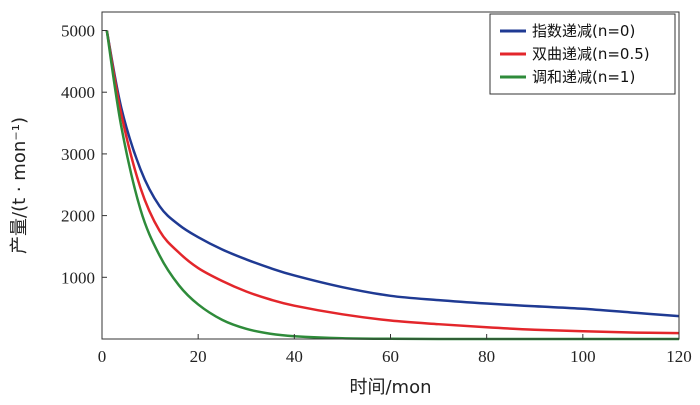  Describe the element at coordinates (591, 54) in the screenshot. I see `legend-label-2: 双曲递减(n=0.5)` at that location.